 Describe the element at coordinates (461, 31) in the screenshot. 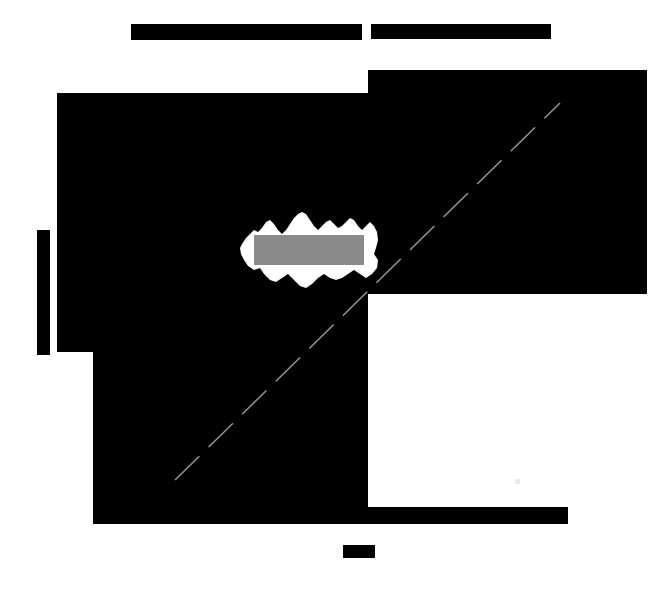

I see `figure-title-right-segment` at that location.